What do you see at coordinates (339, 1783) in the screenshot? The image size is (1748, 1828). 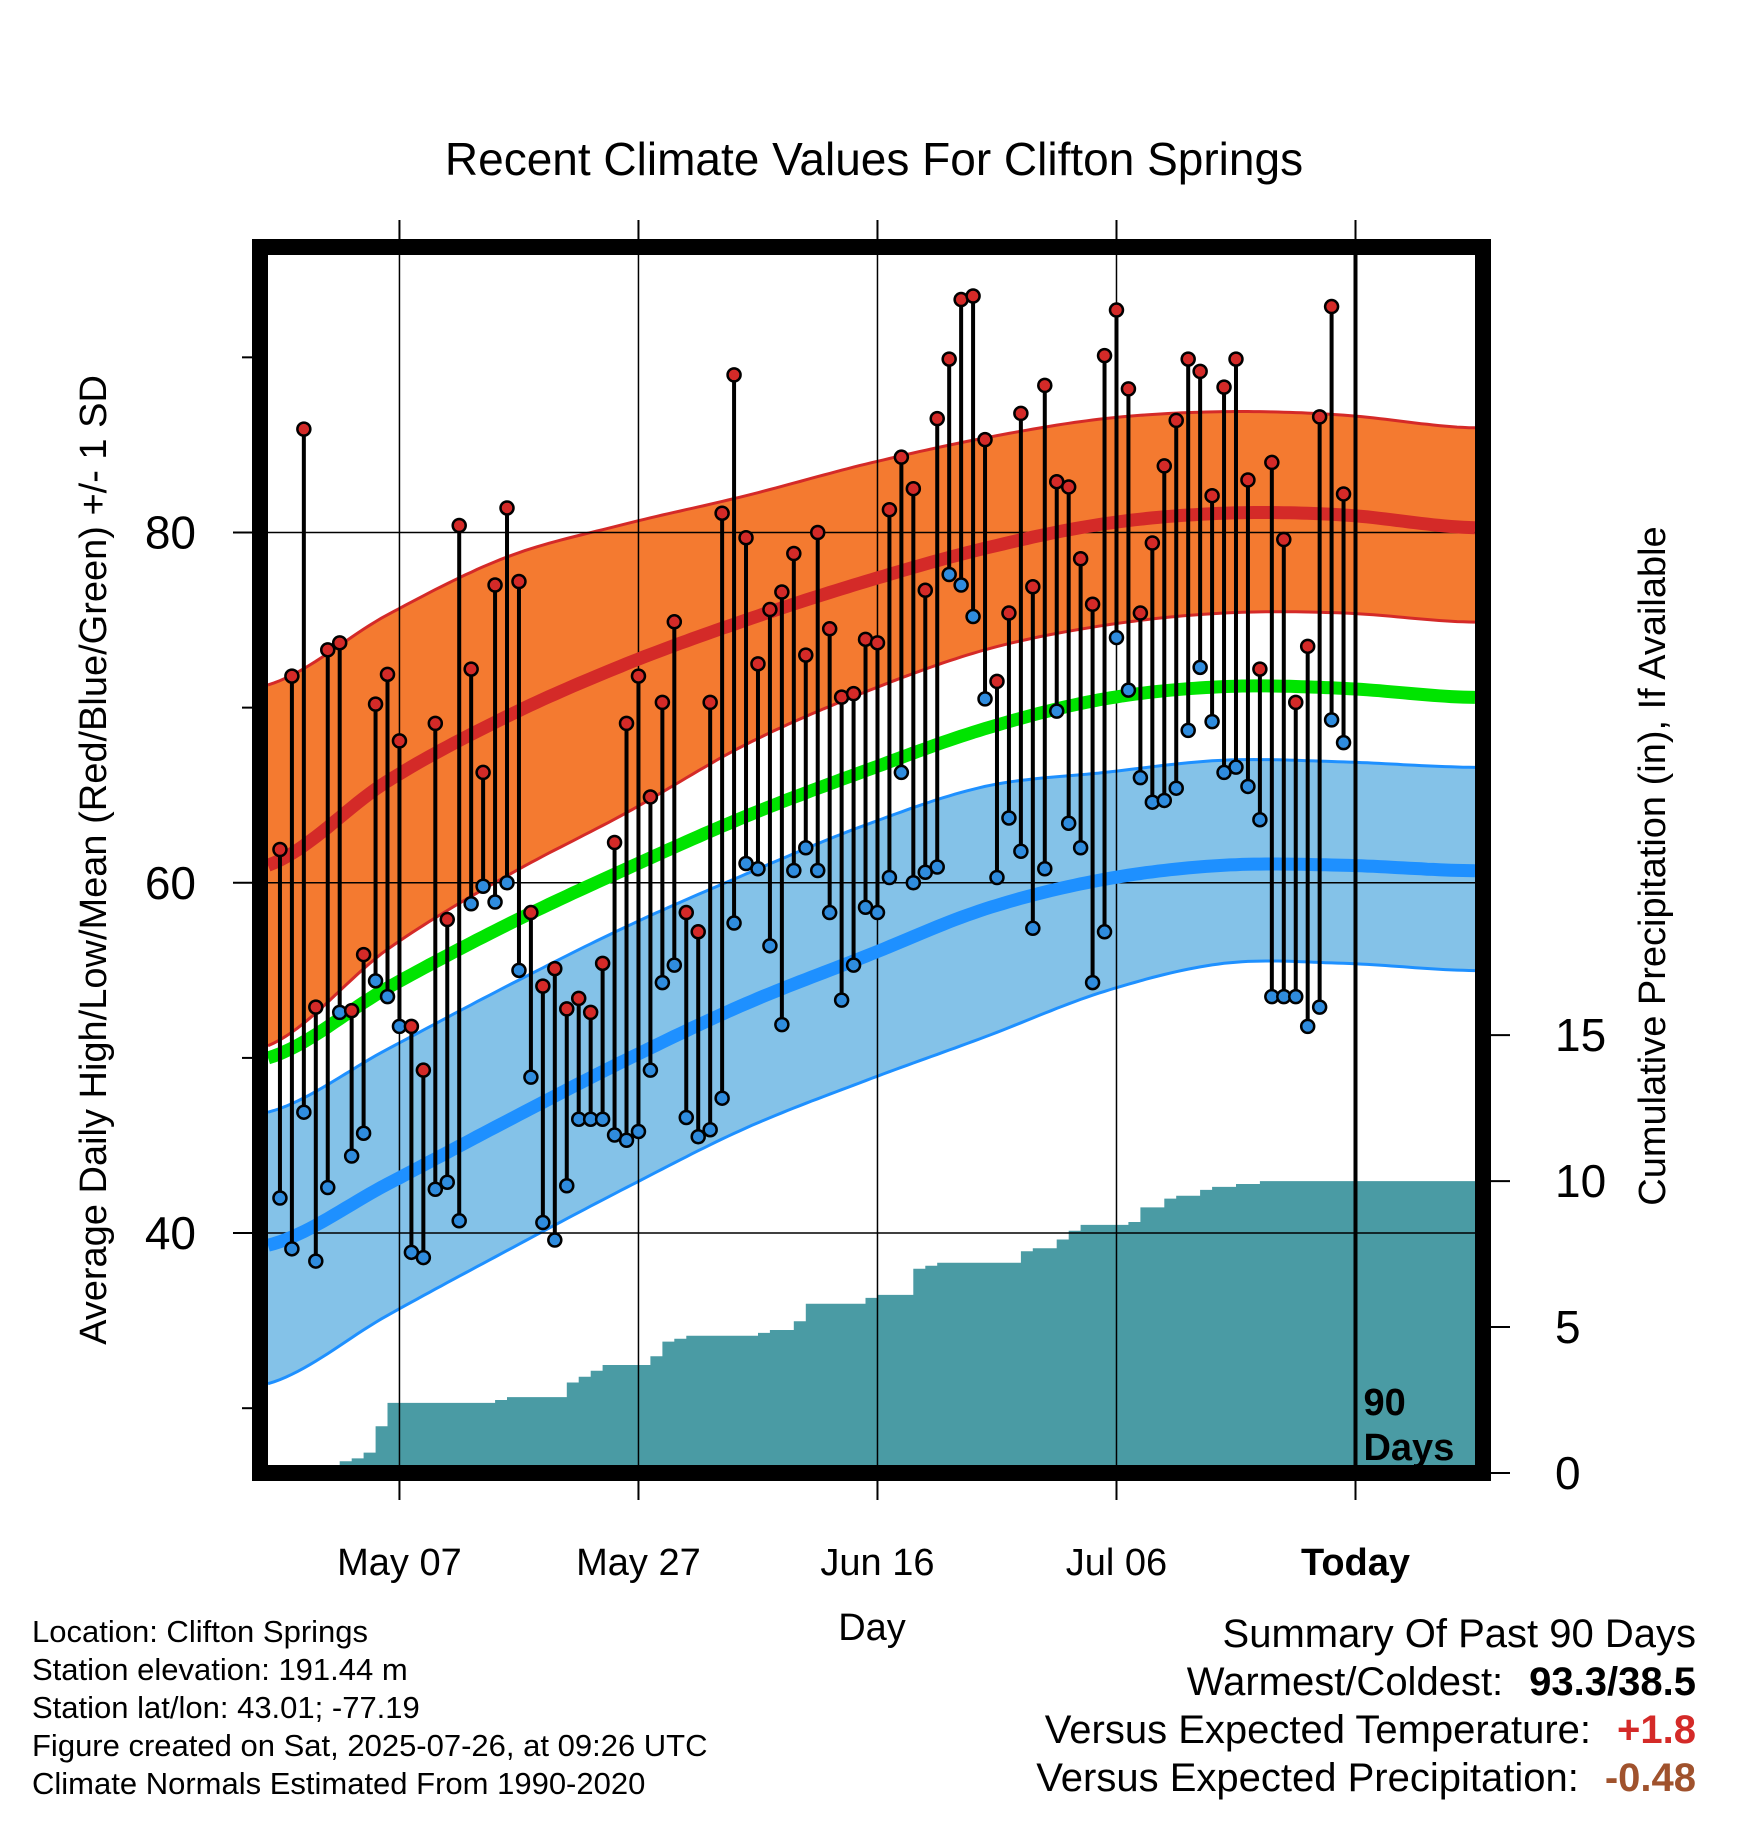 I see `normals-text: Climate Normals Estimated From 1990-2020` at bounding box center [339, 1783].